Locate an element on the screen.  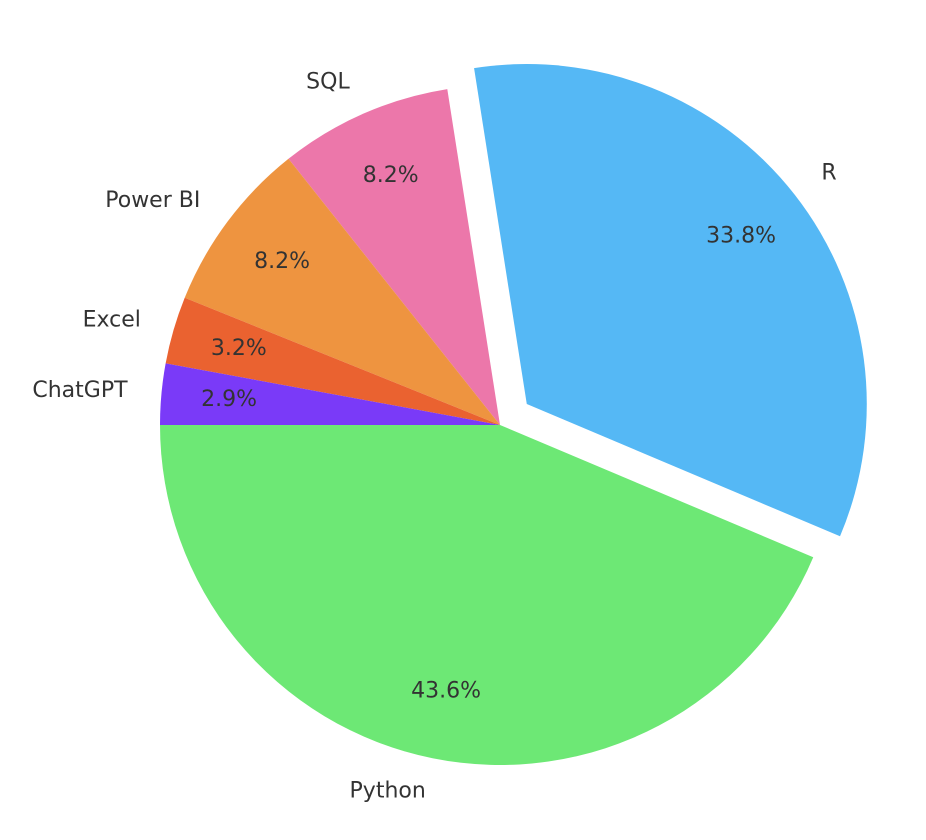
percent-label: 3.2% is located at coordinates (239, 348).